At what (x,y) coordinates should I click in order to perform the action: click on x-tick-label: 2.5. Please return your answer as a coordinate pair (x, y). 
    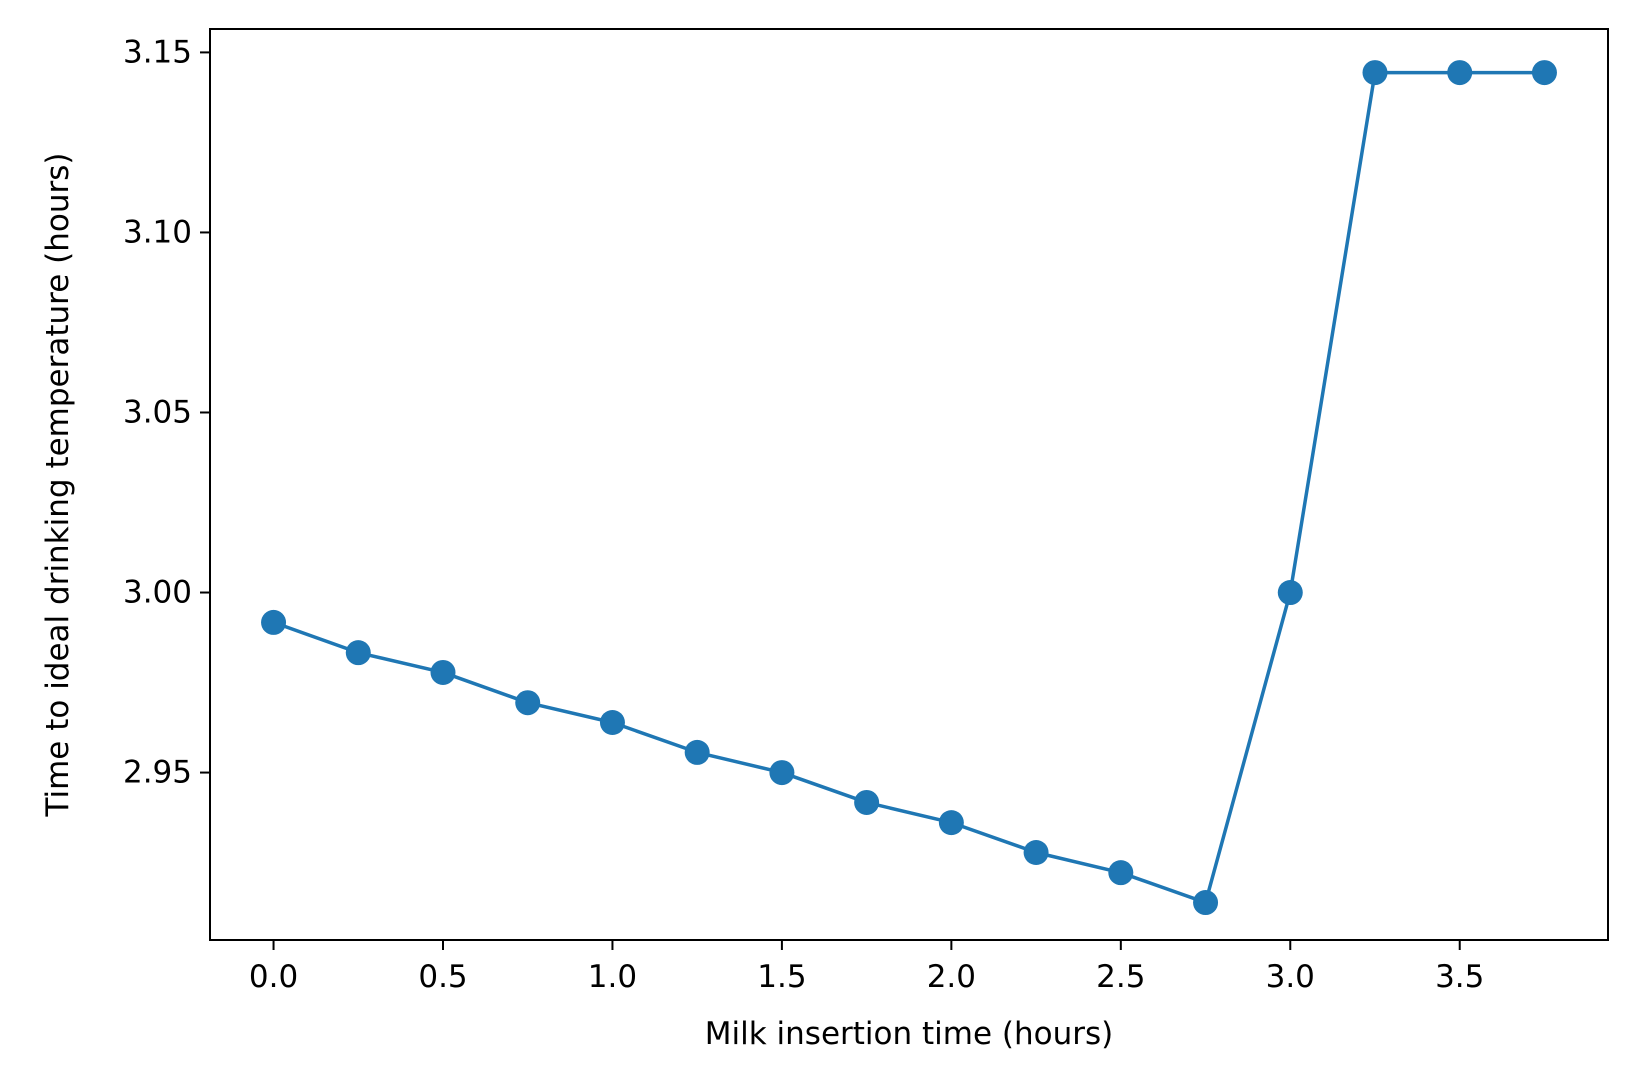
    Looking at the image, I should click on (1120, 977).